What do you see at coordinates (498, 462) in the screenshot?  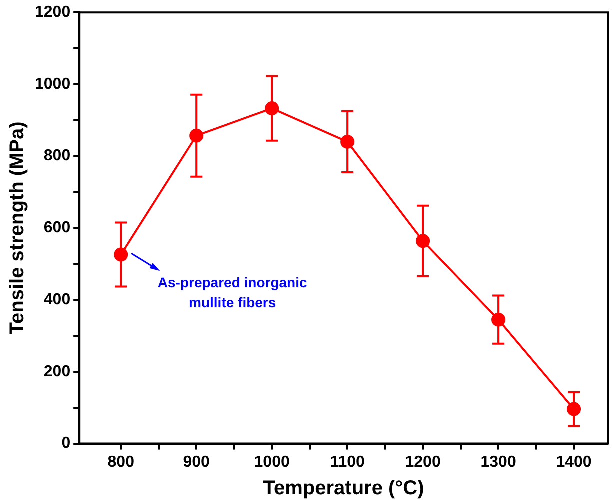 I see `x-tick-label: 1300` at bounding box center [498, 462].